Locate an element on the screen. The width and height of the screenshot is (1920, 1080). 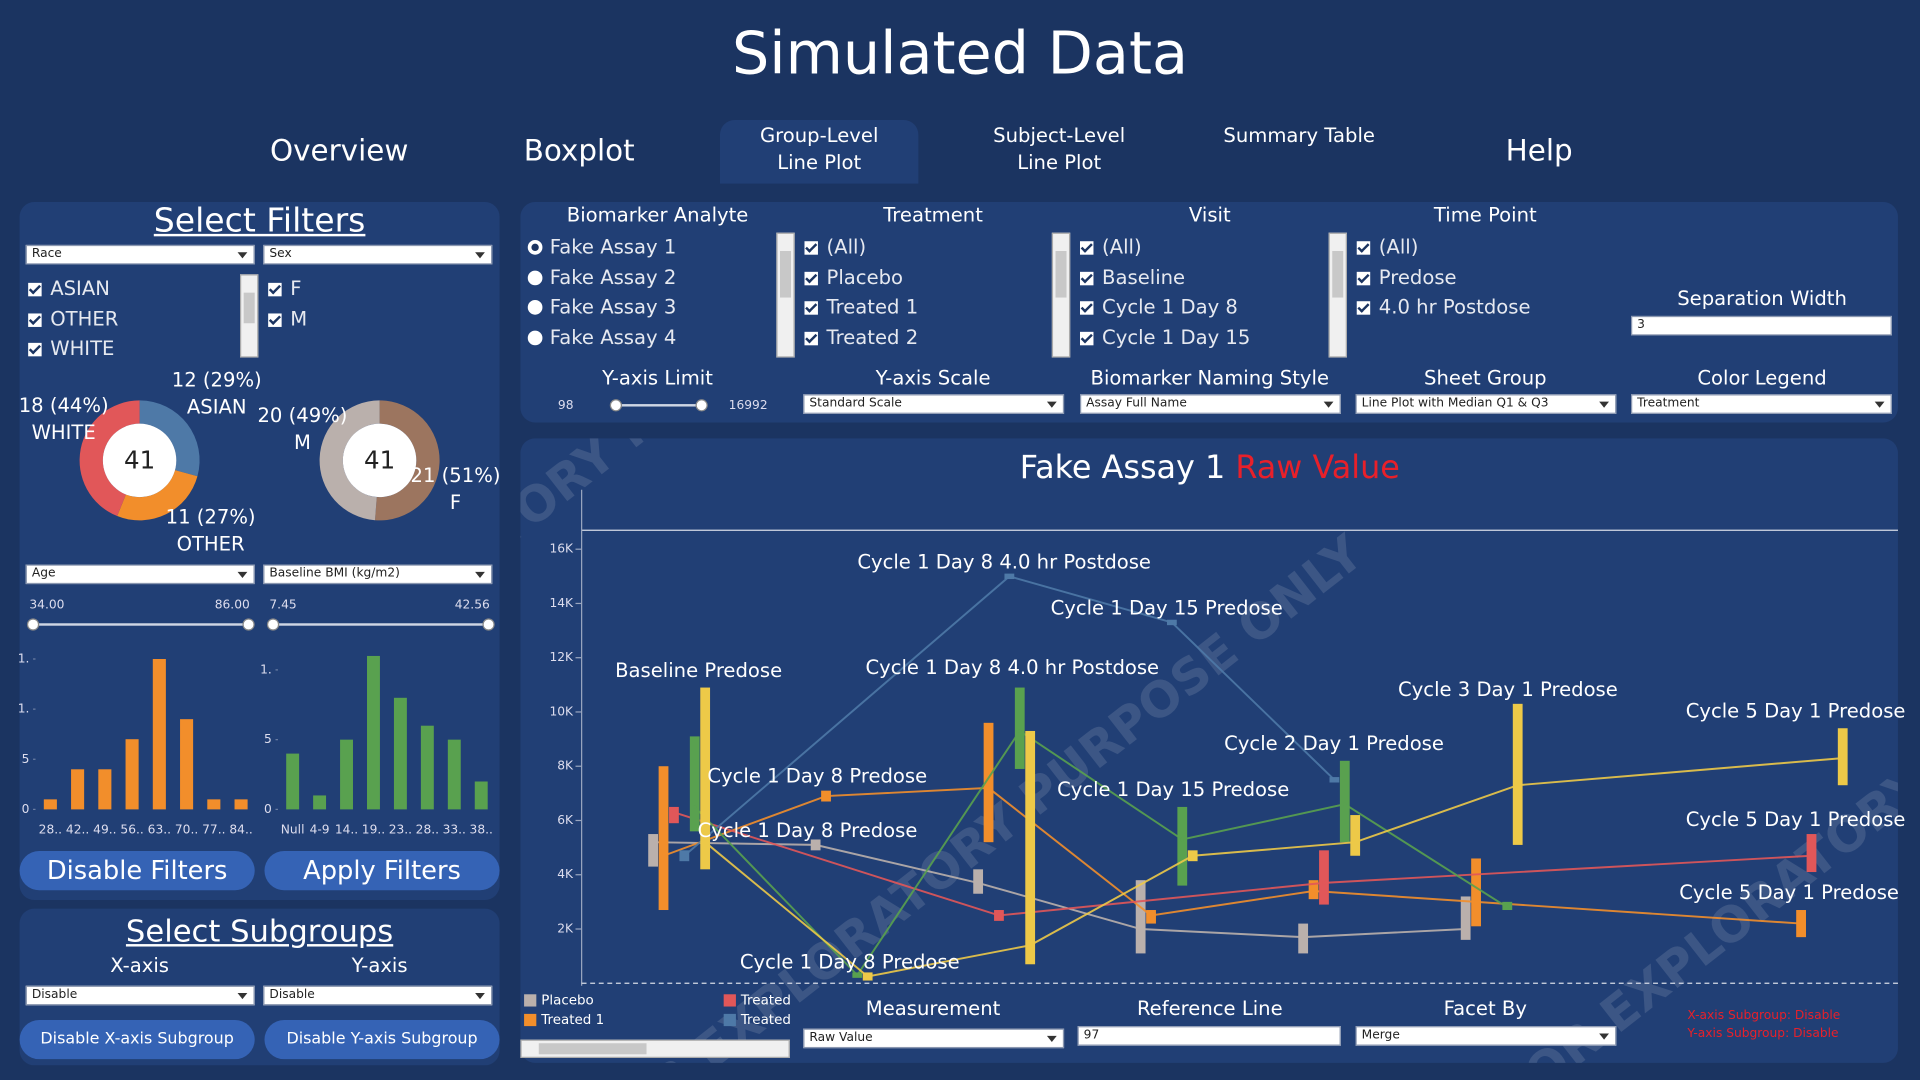
control-label: Facet By is located at coordinates (1485, 1008).